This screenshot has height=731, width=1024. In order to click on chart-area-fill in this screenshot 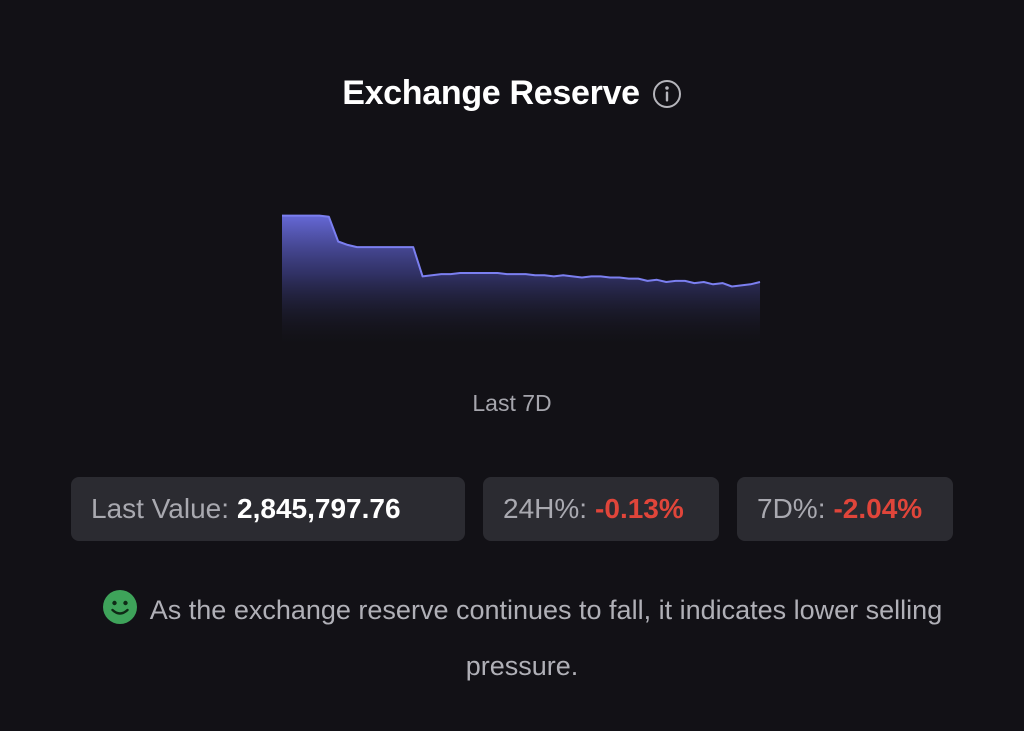, I will do `click(521, 280)`.